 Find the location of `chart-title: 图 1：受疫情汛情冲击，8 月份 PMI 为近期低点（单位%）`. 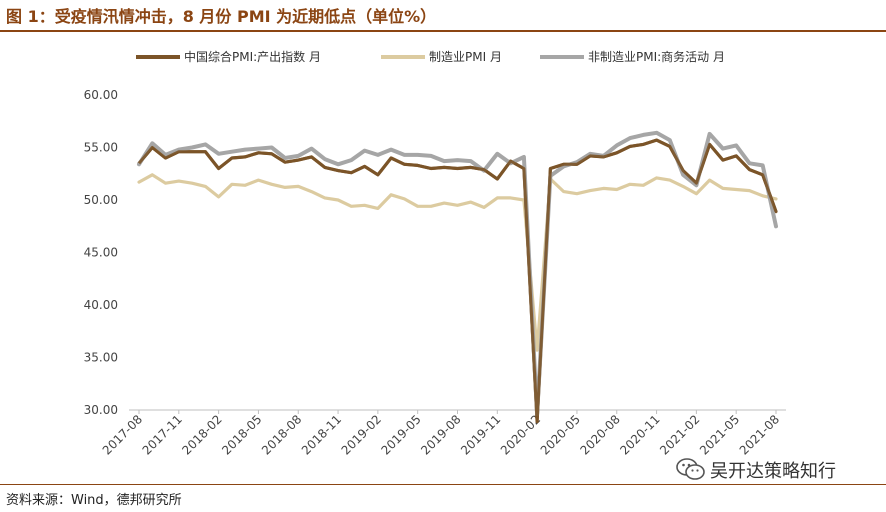

chart-title: 图 1：受疫情汛情冲击，8 月份 PMI 为近期低点（单位%） is located at coordinates (221, 16).